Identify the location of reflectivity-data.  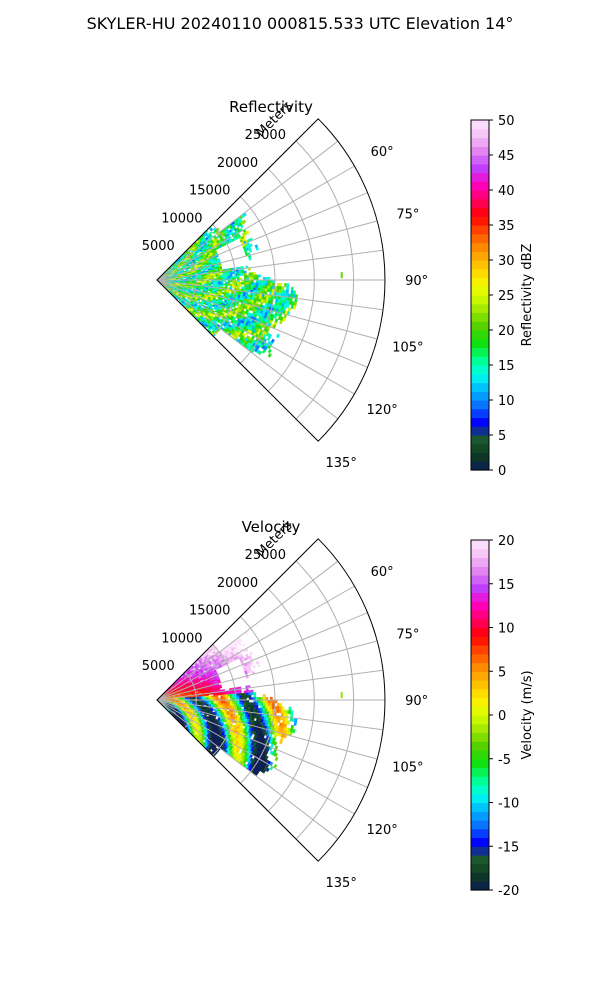
(249, 285).